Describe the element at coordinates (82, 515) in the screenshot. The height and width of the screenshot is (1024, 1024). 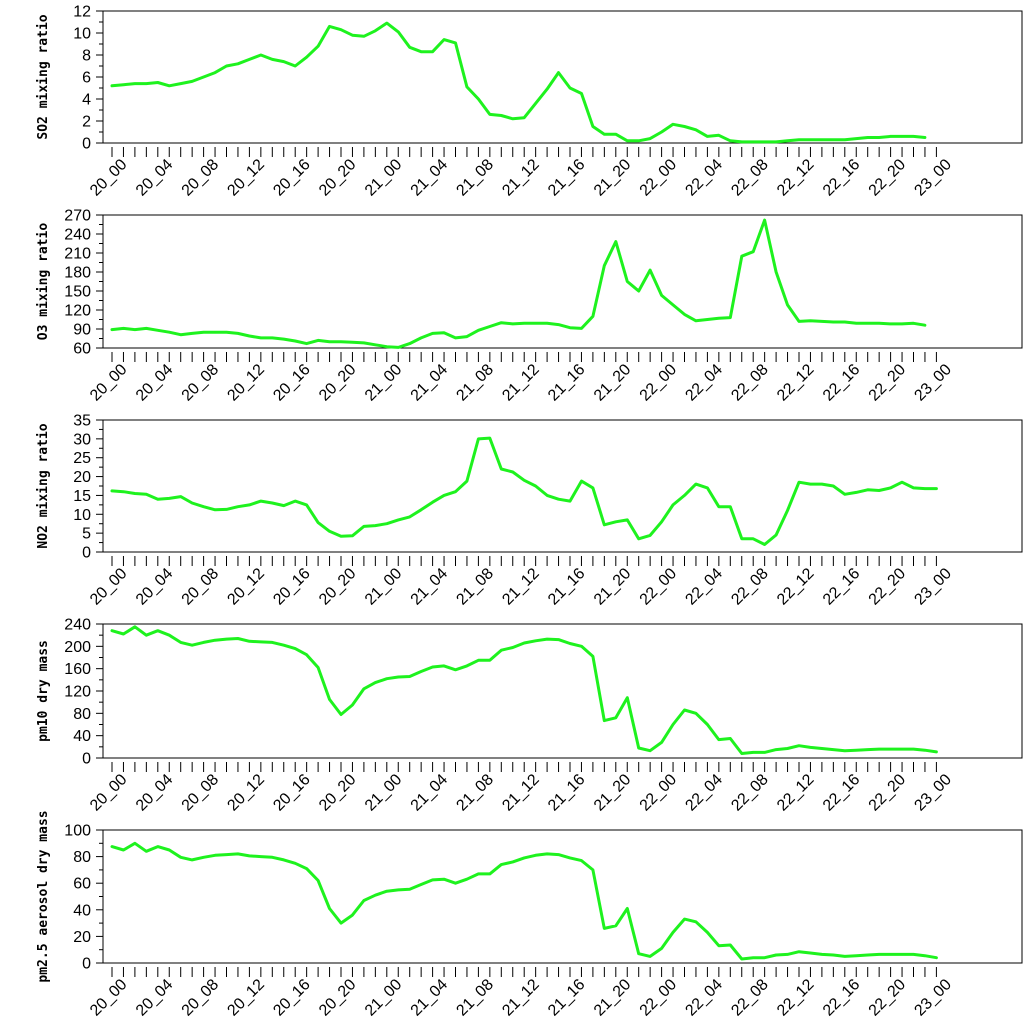
I see `chart3-ytick-label: 10` at that location.